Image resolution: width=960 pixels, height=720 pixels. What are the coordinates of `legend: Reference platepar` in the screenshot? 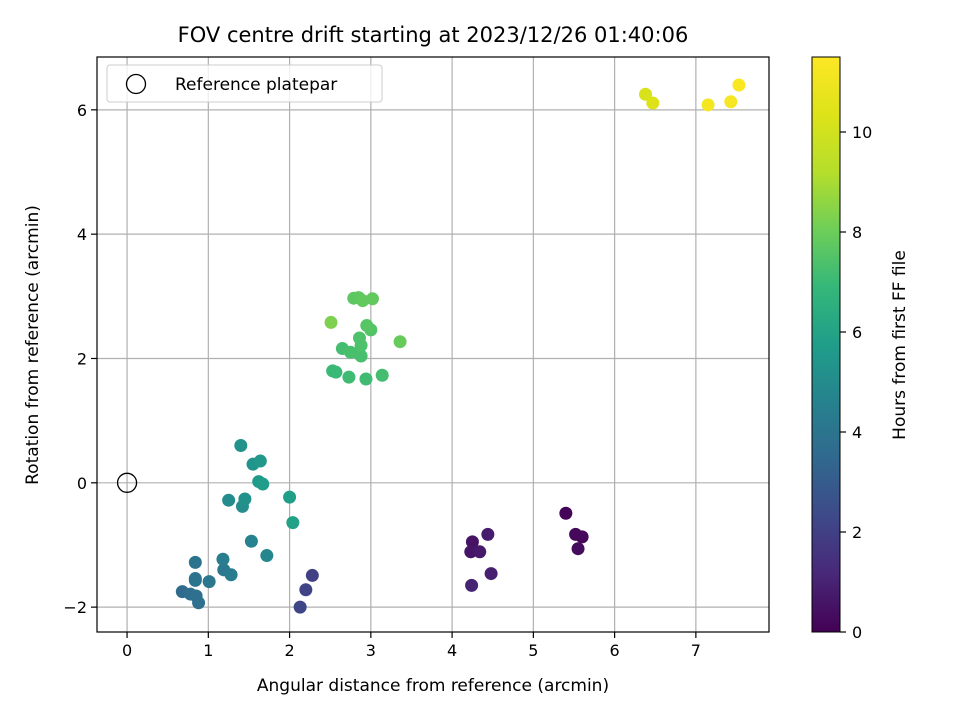 It's located at (244, 83).